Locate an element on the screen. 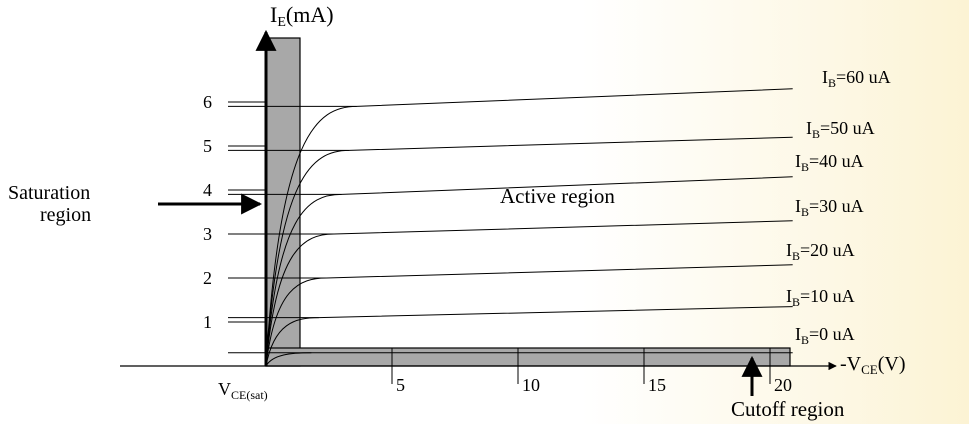 The image size is (969, 424). series-label: IB=20 uA is located at coordinates (820, 251).